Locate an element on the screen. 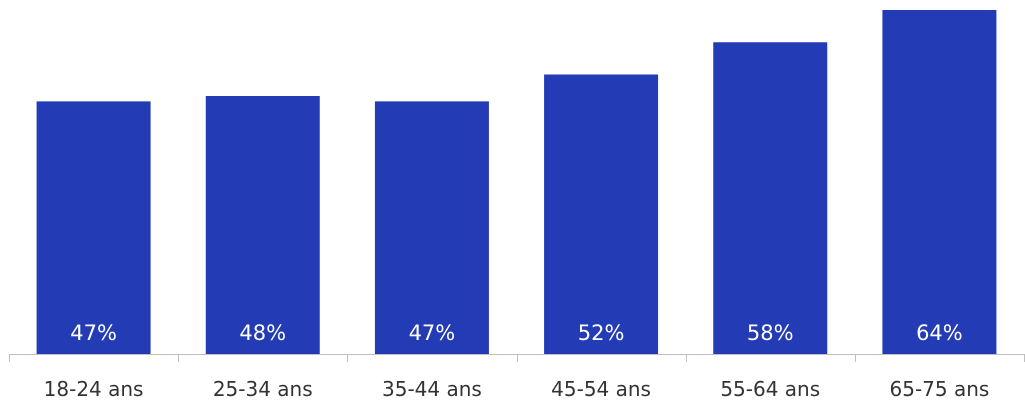  bar-value-label: 58% is located at coordinates (770, 333).